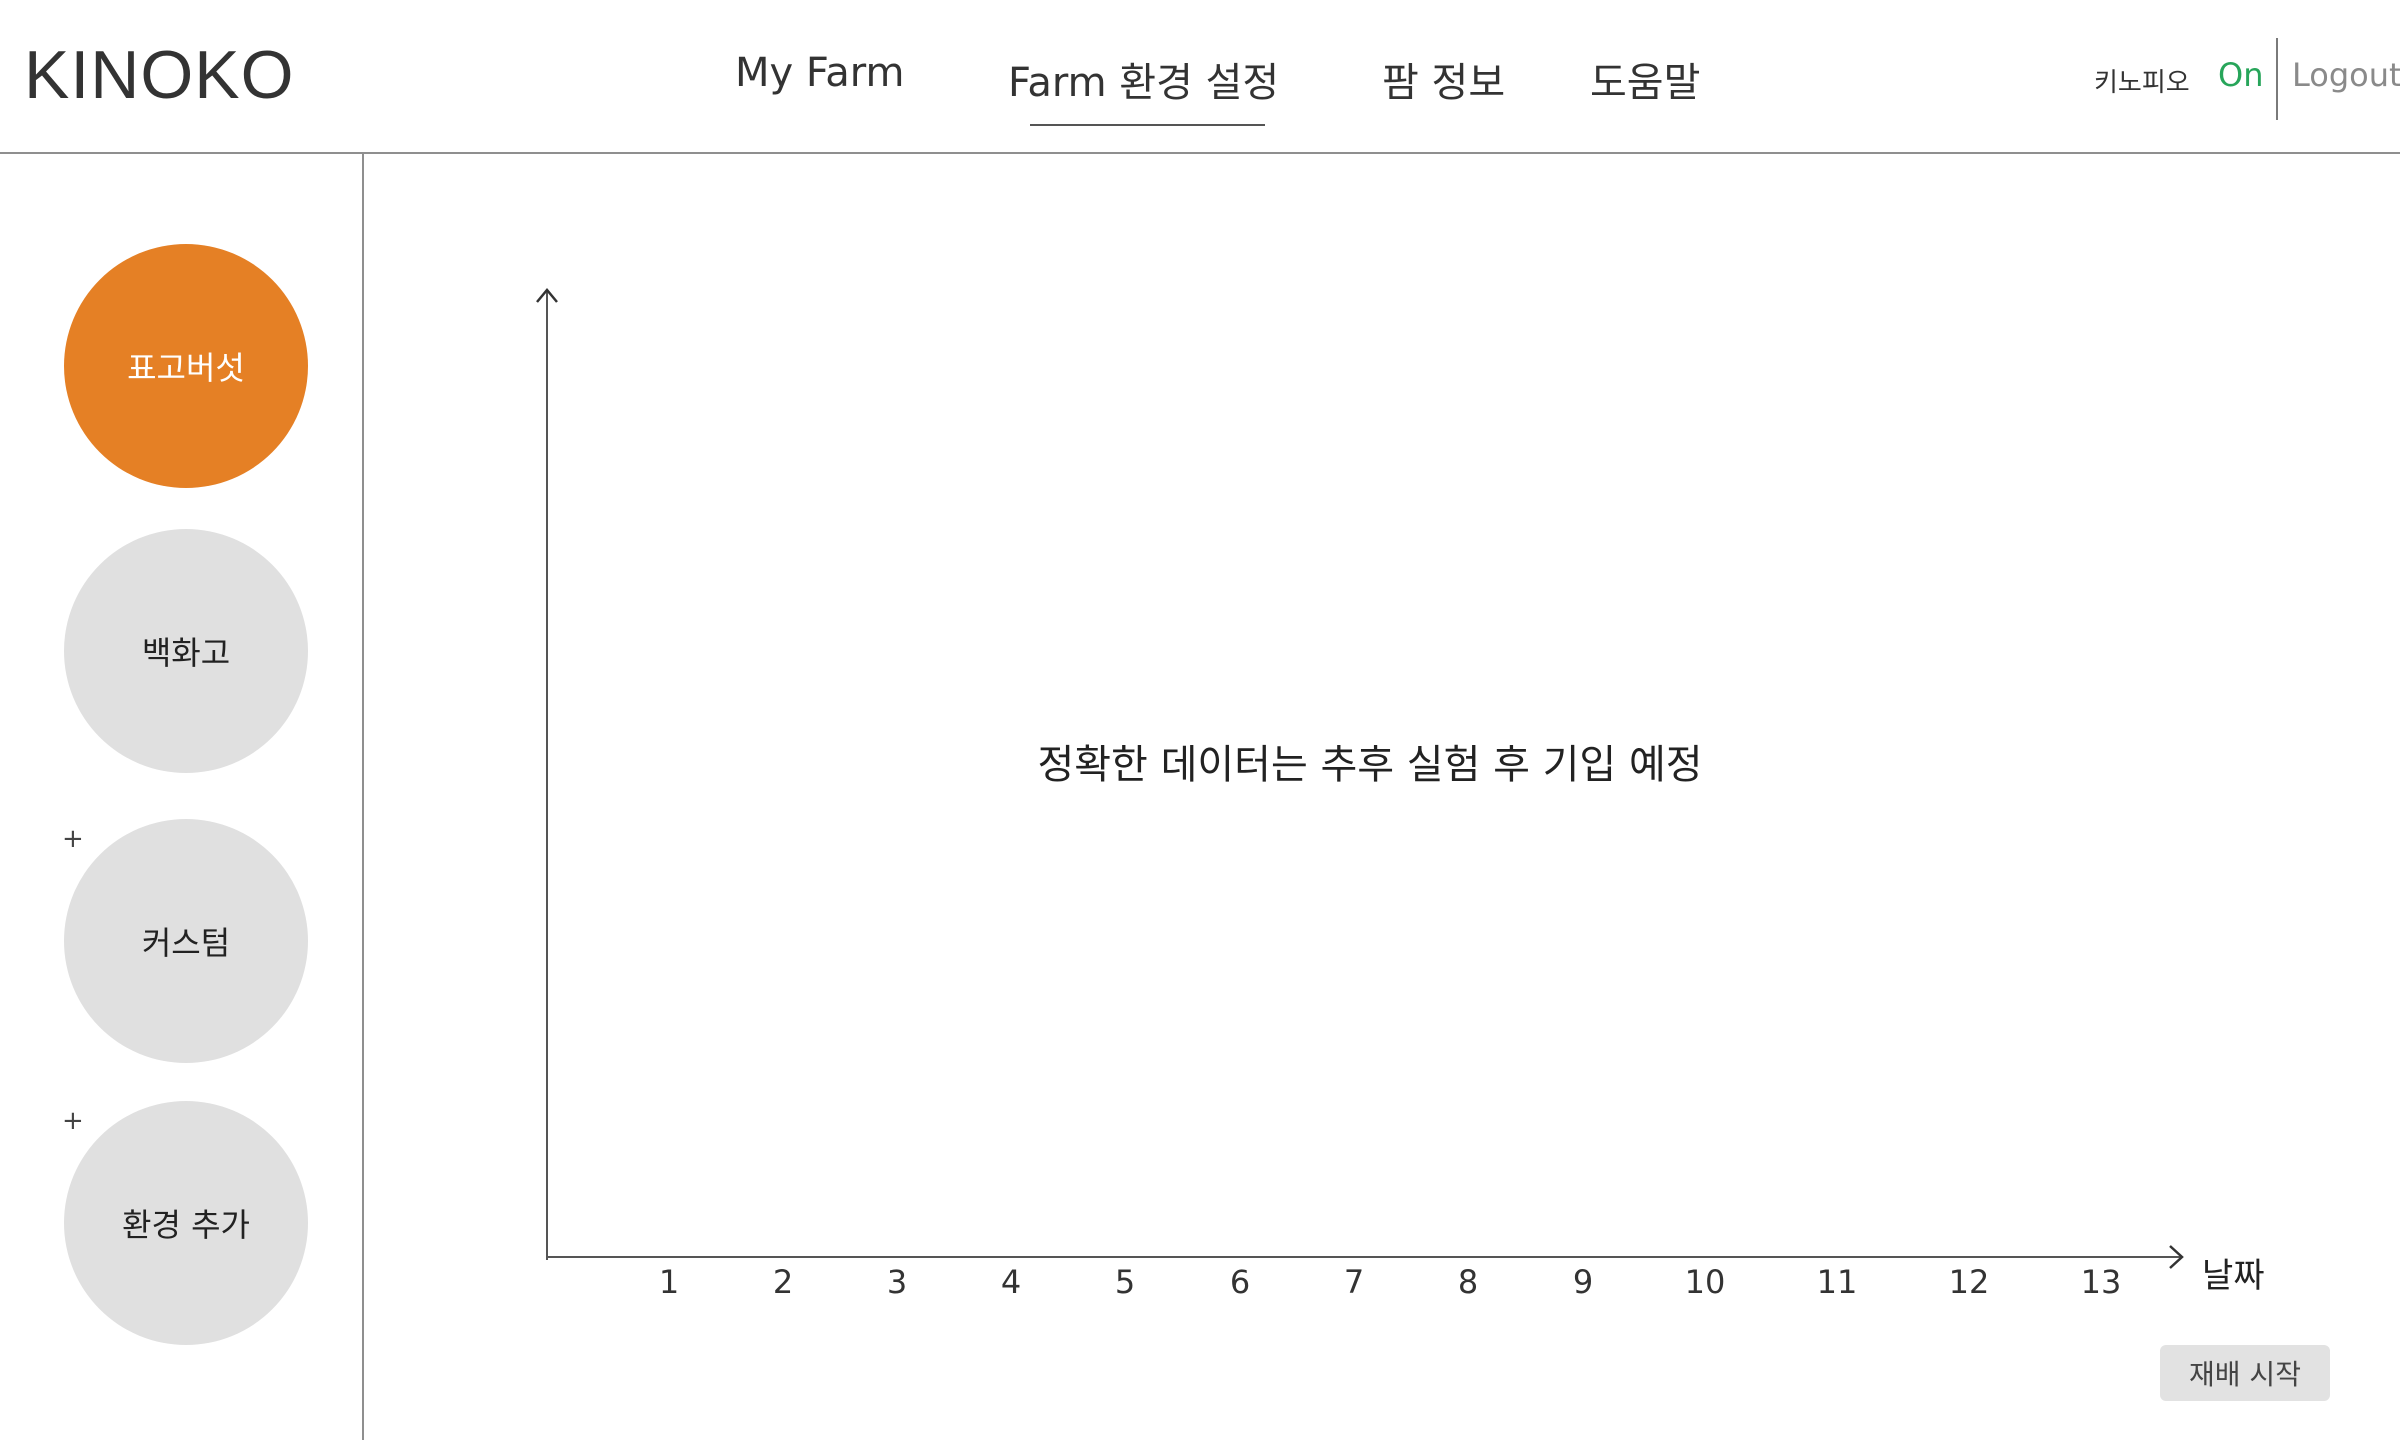 This screenshot has width=2400, height=1440. Describe the element at coordinates (186, 1223) in the screenshot. I see `add-environment-button: 환경 추가` at that location.